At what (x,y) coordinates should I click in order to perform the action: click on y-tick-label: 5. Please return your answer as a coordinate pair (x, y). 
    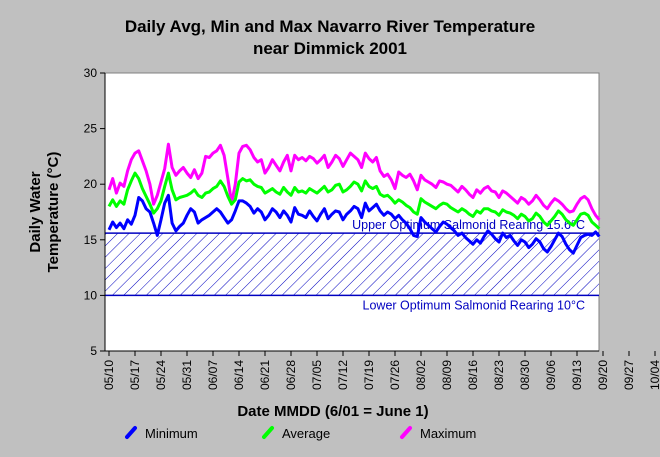
    Looking at the image, I should click on (93, 351).